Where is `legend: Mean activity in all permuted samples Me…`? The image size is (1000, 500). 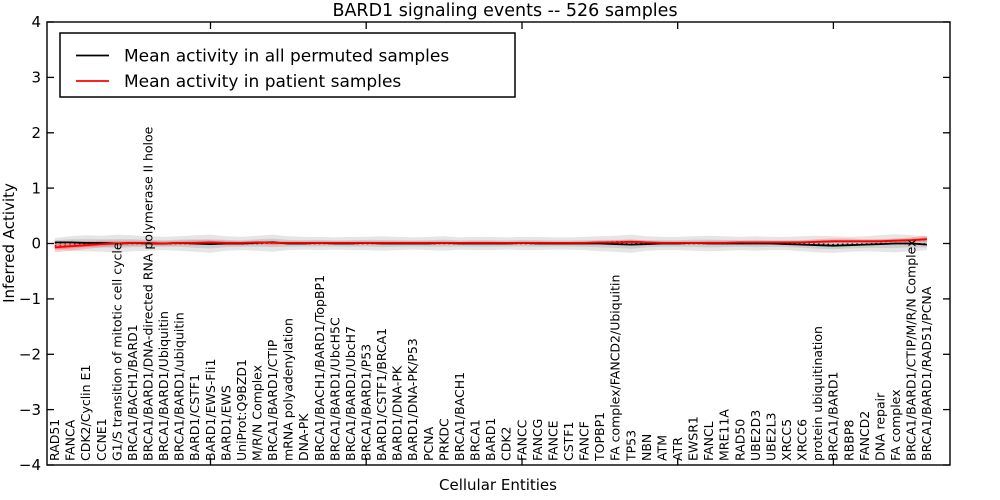 legend: Mean activity in all permuted samples Me… is located at coordinates (287, 65).